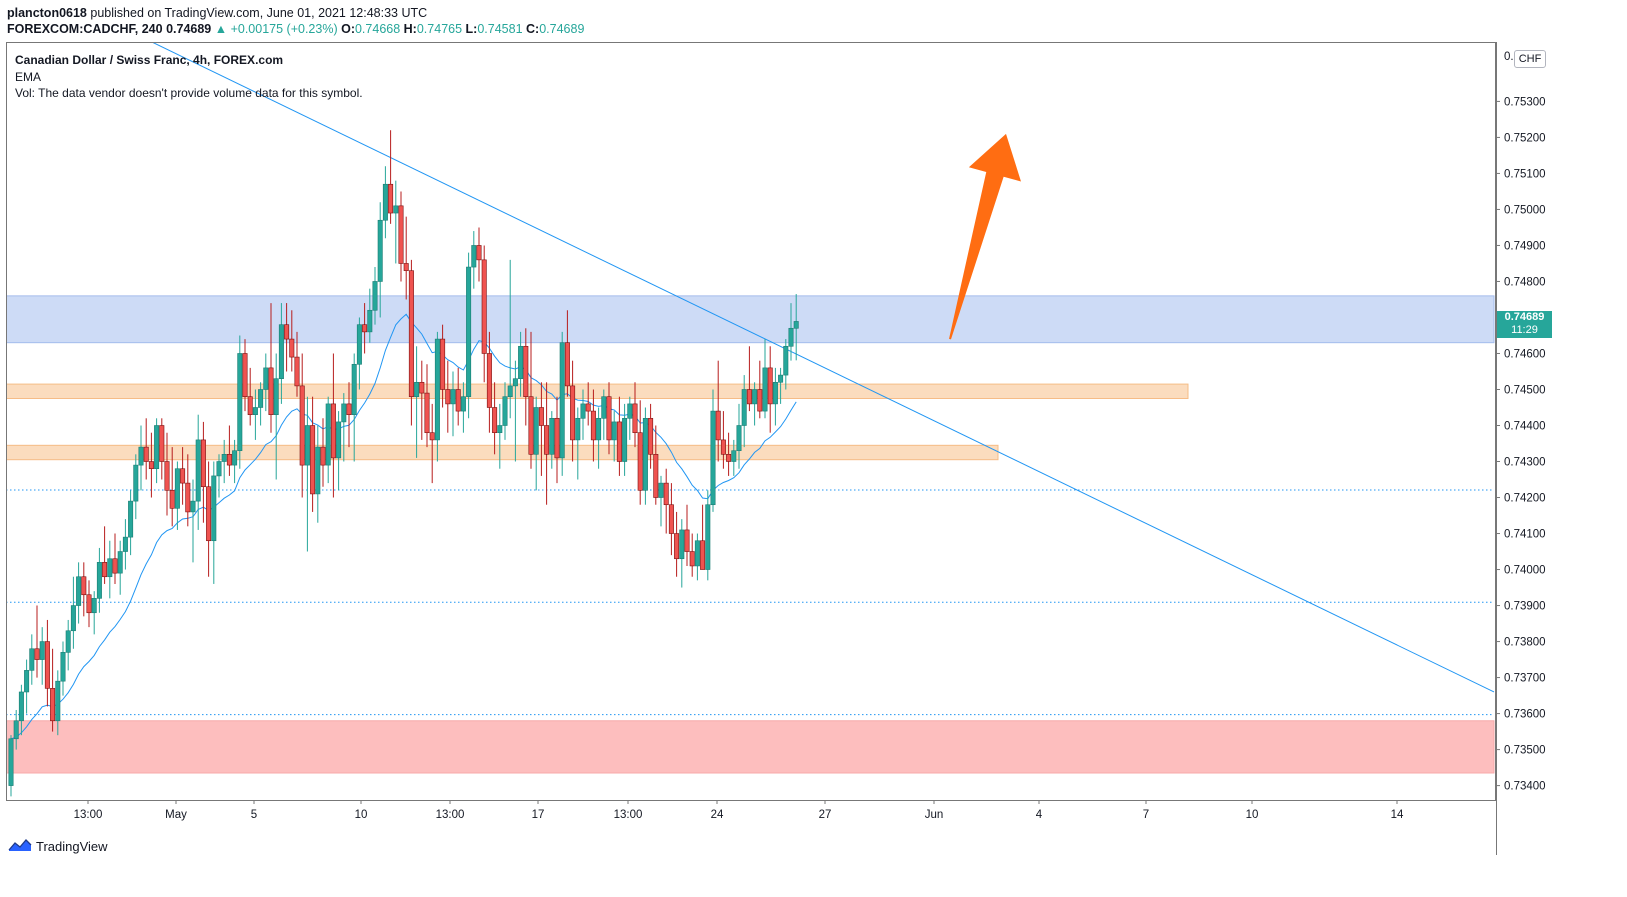  What do you see at coordinates (1525, 427) in the screenshot?
I see `price-tick-label: 0.74400` at bounding box center [1525, 427].